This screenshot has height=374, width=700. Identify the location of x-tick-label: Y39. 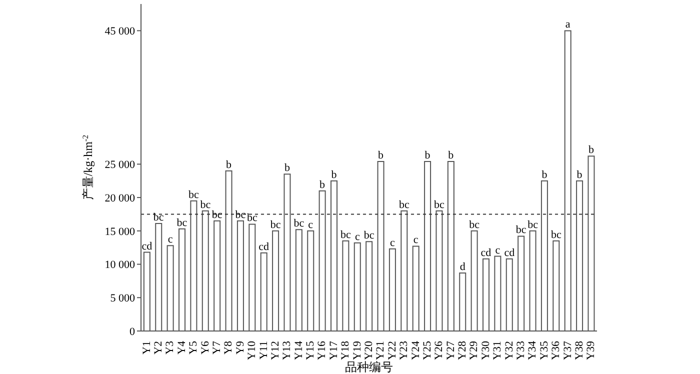
(591, 350).